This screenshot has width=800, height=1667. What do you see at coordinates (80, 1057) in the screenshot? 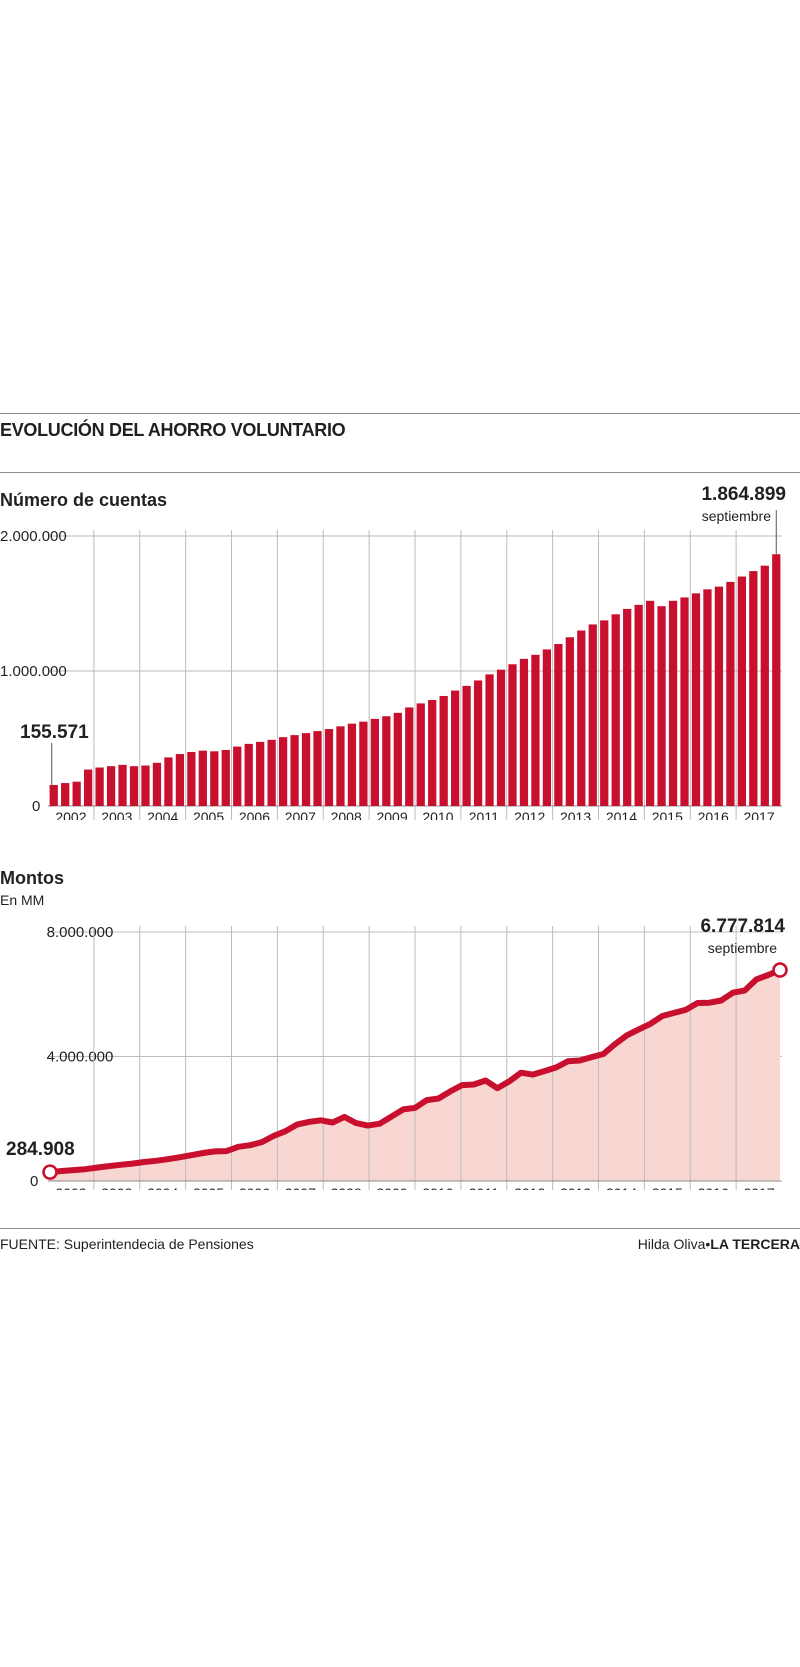
I see `y-tick-label: 4.000.000` at bounding box center [80, 1057].